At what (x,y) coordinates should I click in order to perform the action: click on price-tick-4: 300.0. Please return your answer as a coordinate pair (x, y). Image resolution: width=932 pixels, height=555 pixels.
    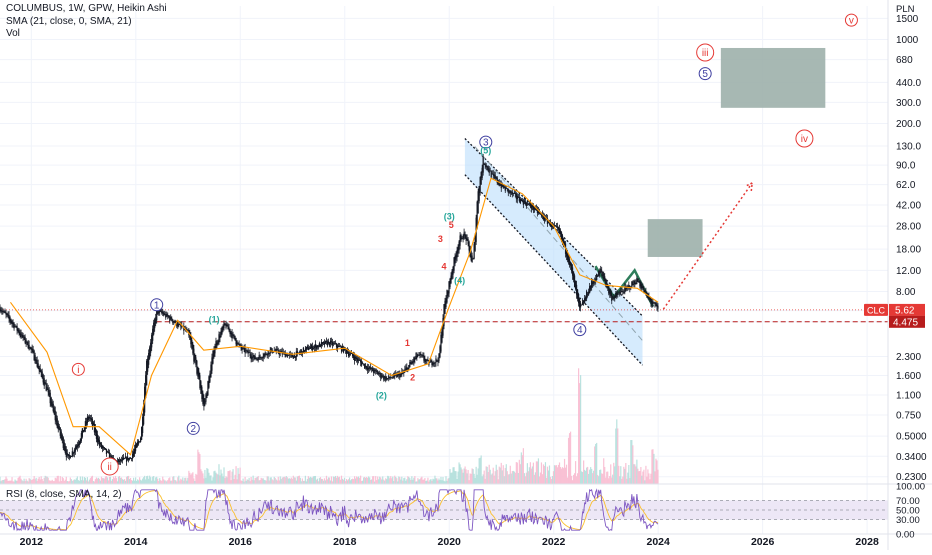
    Looking at the image, I should click on (908, 103).